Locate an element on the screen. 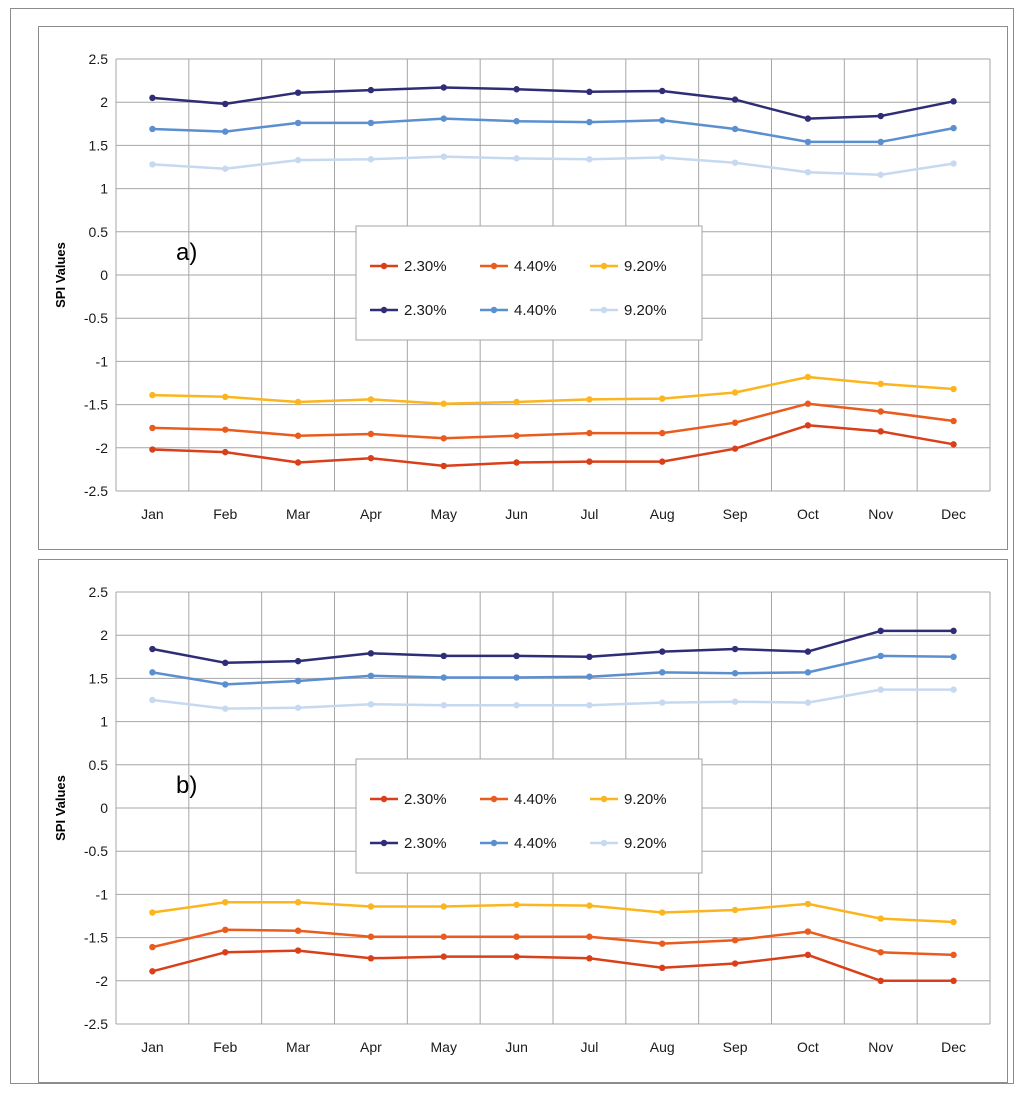  y-tick-label: -0.5 is located at coordinates (96, 851).